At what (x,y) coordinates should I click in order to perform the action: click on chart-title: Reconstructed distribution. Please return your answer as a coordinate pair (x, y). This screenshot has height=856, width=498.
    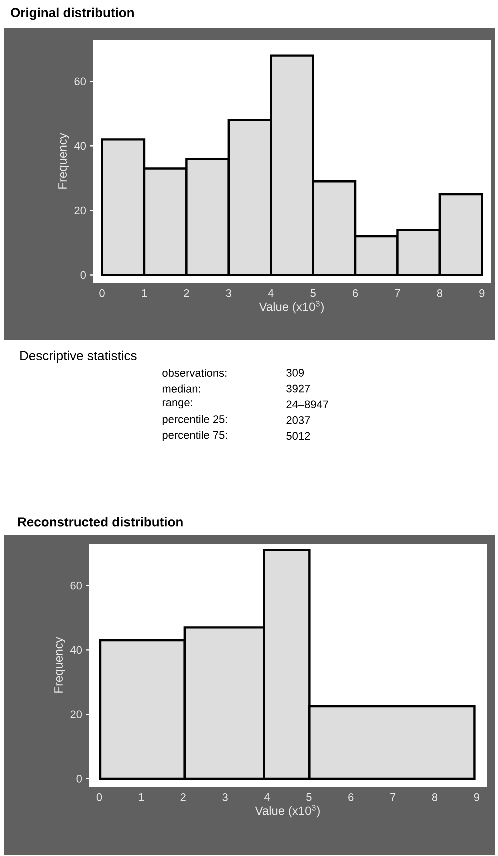
    Looking at the image, I should click on (100, 522).